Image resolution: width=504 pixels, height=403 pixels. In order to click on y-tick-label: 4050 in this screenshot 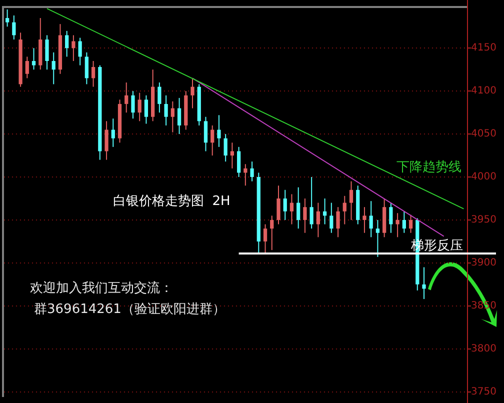, I will do `click(483, 134)`.